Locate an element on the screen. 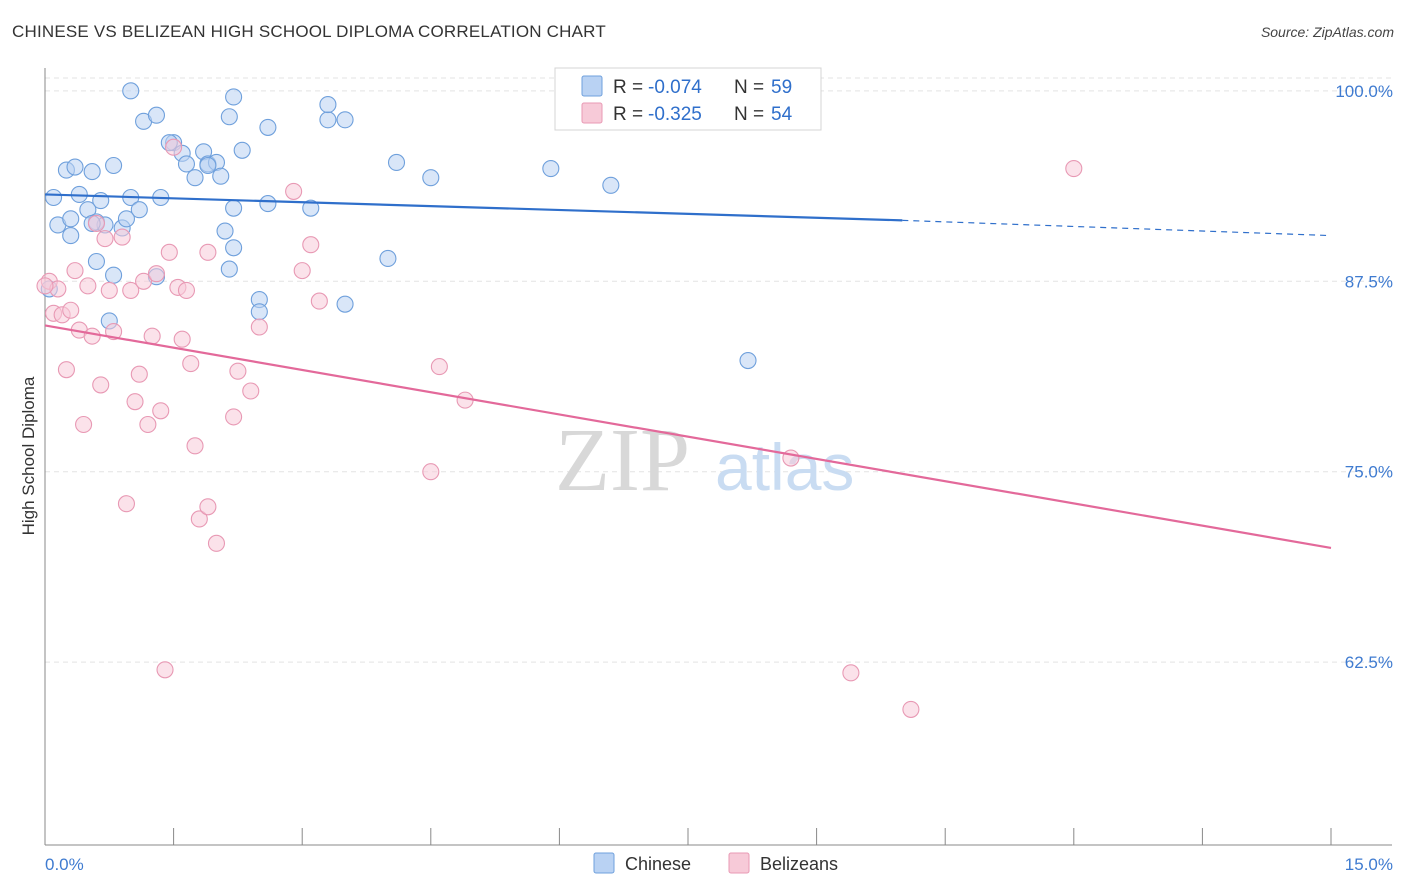 Image resolution: width=1406 pixels, height=892 pixels. bottom-legend-swatch-belizeans is located at coordinates (739, 863).